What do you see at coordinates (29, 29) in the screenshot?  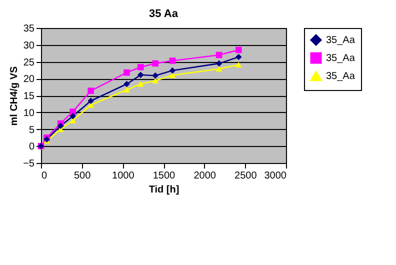 I see `y-tick-label: 35` at bounding box center [29, 29].